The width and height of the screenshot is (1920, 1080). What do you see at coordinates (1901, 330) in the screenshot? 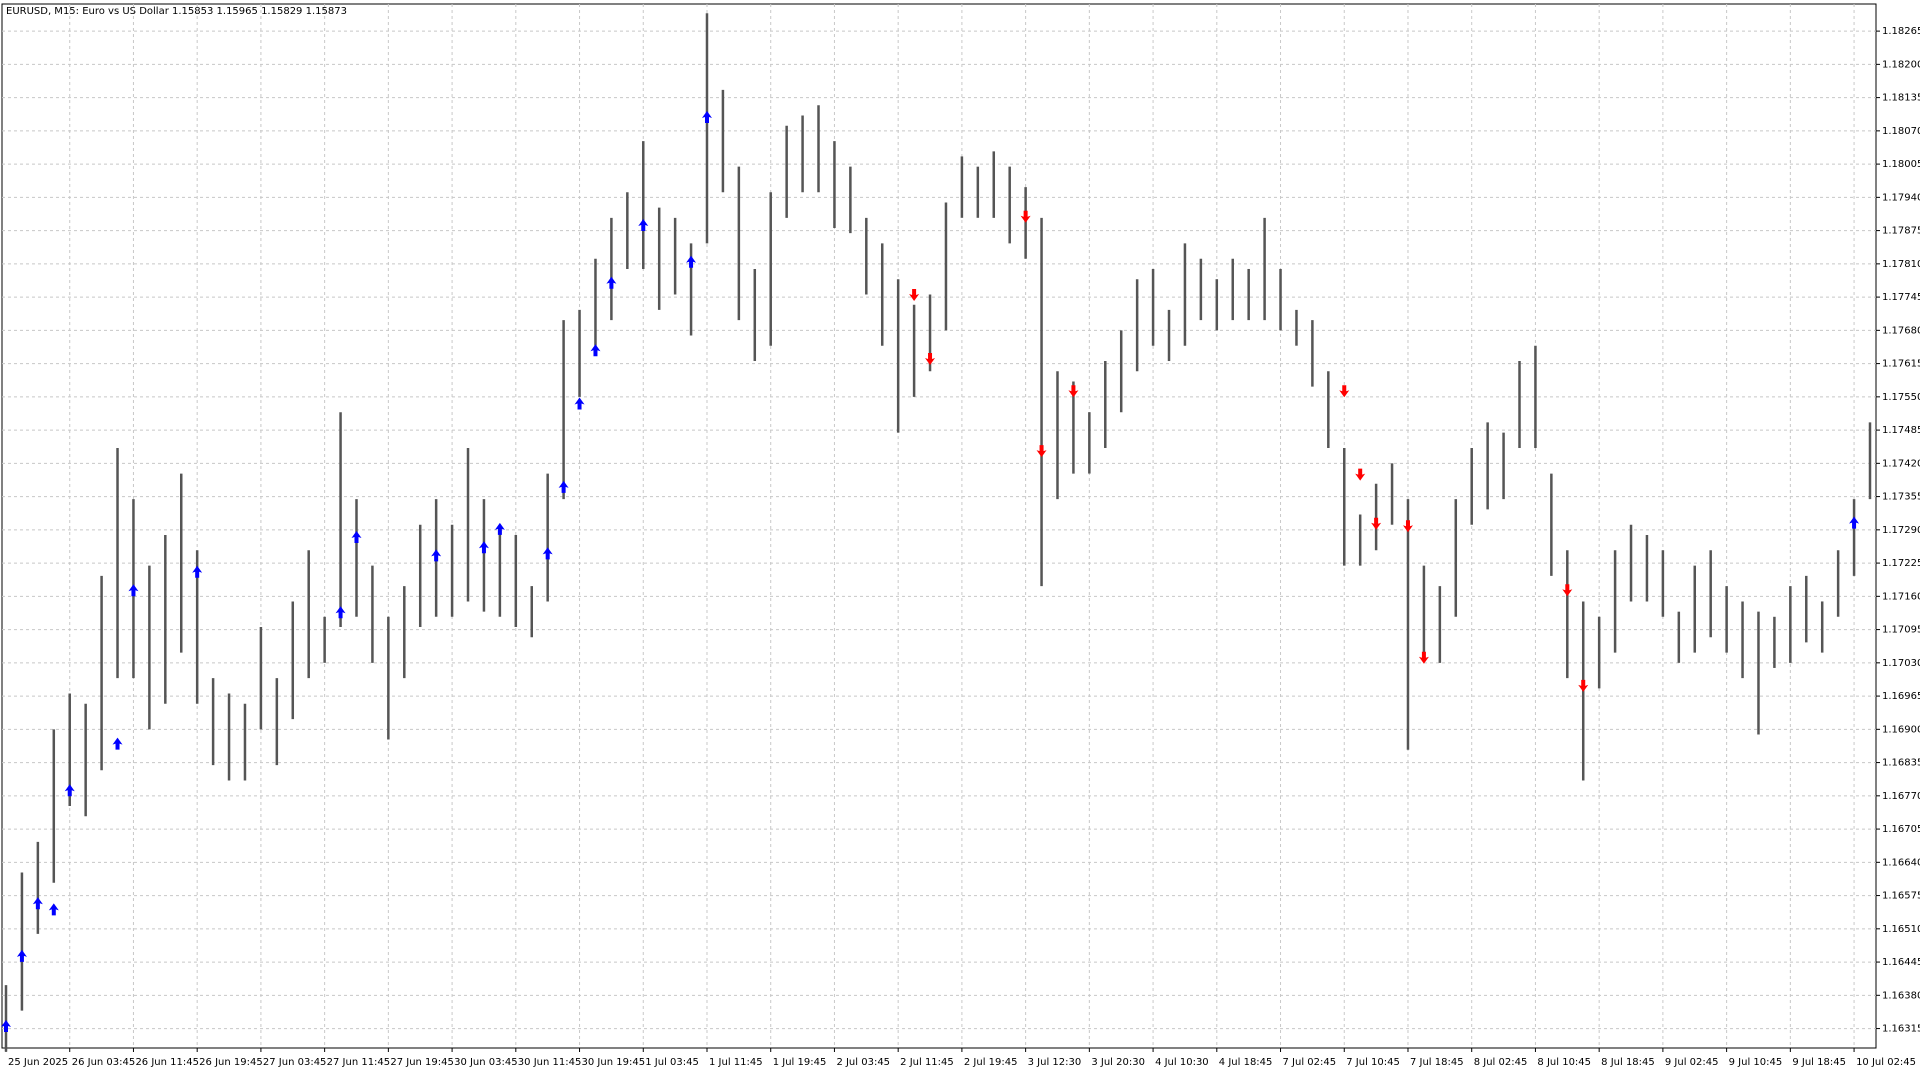
I see `y-tick-label: 1.17680` at bounding box center [1901, 330].